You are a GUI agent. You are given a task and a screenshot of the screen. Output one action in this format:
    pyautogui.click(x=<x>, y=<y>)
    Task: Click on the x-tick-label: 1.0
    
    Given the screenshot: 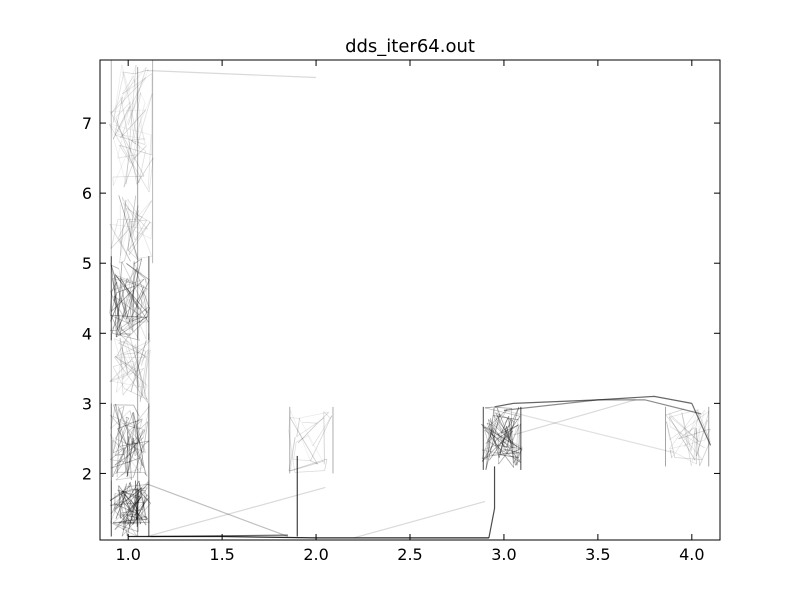 What is the action you would take?
    pyautogui.click(x=127, y=554)
    